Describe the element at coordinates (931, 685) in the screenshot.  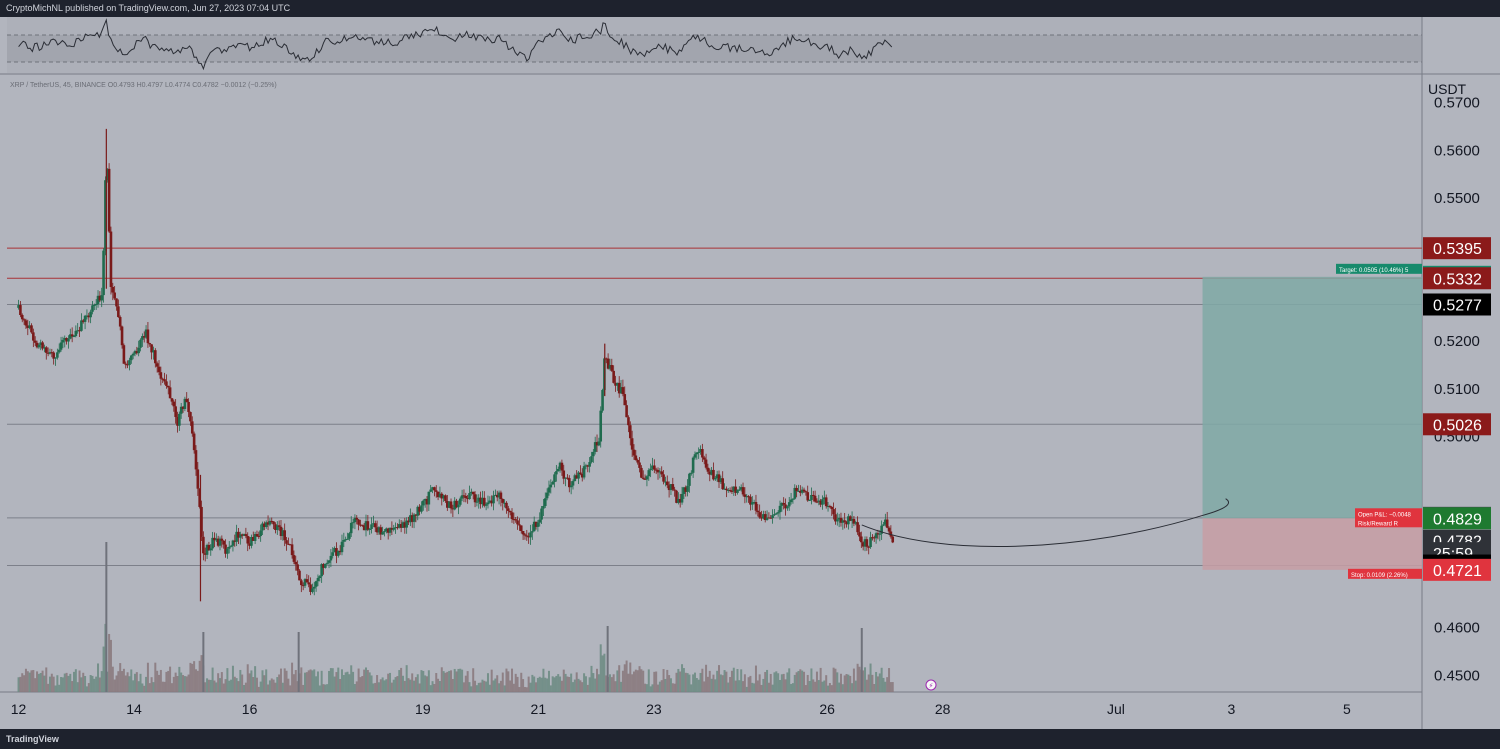
I see `alert-icon: ⚡` at that location.